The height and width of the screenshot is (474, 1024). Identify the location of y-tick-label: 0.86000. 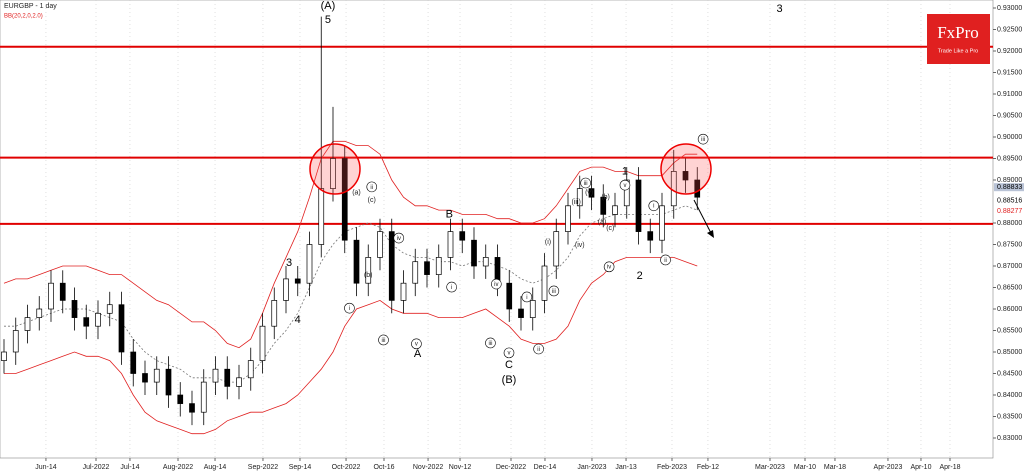
(1009, 309).